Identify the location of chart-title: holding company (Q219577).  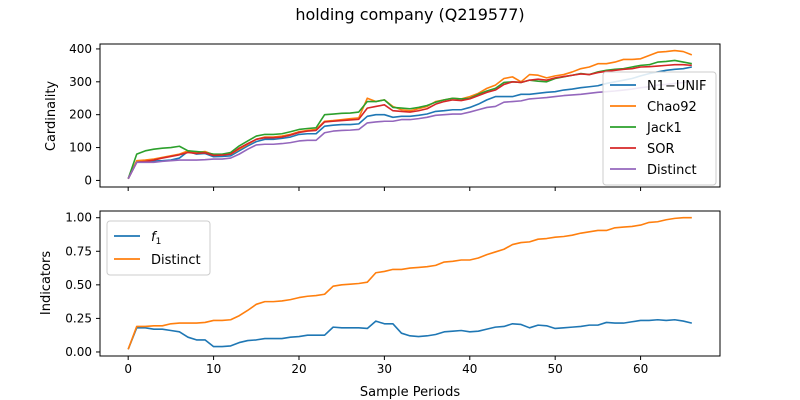
(409, 14).